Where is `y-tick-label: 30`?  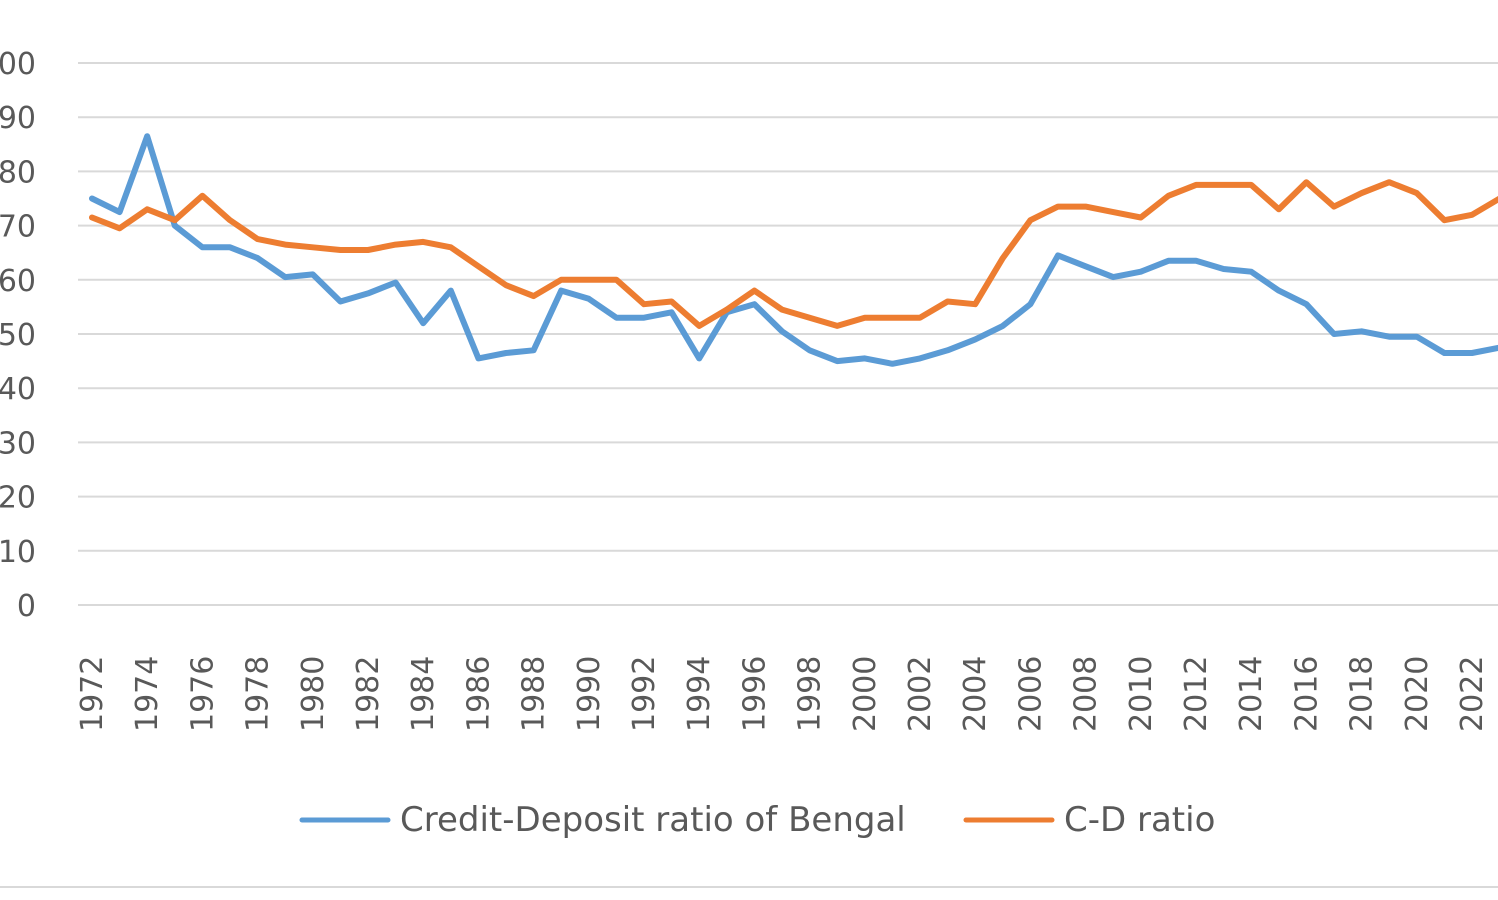
y-tick-label: 30 is located at coordinates (18, 443).